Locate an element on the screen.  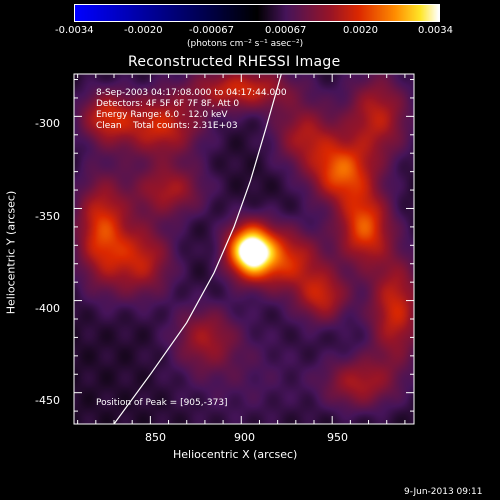
x-axis-label: Heliocentric X (arcsec) is located at coordinates (235, 454).